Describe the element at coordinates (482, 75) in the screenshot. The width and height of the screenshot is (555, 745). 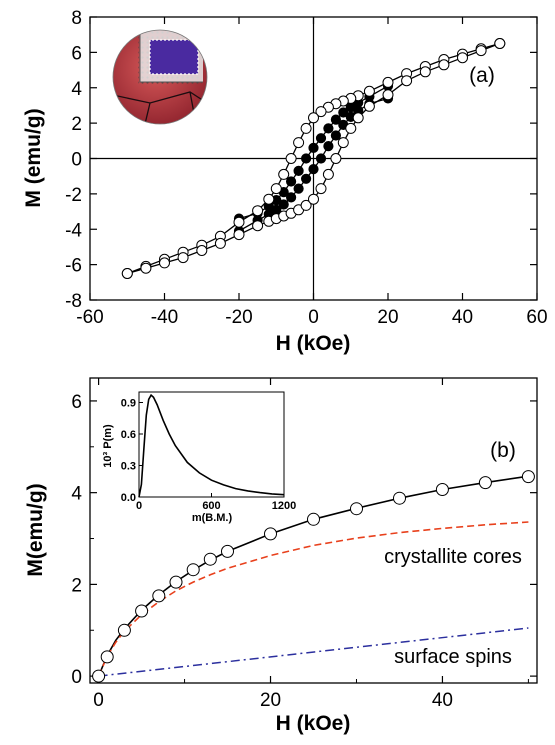
I see `panel-a-label: (a)` at that location.